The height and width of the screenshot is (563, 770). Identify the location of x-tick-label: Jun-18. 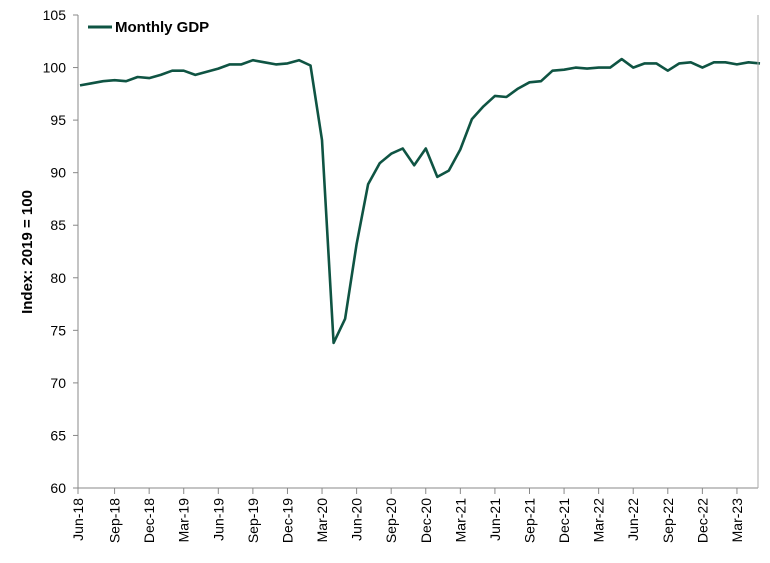
(78, 519).